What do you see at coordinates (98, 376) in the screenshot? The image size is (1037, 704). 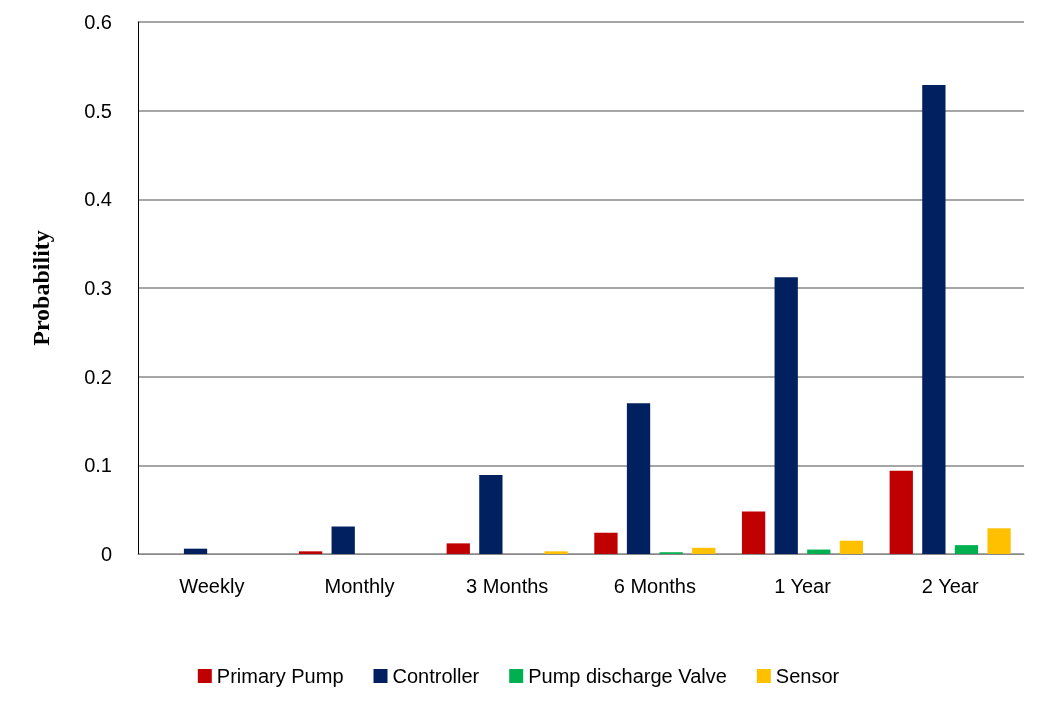 I see `y-tick-label: 0.2` at bounding box center [98, 376].